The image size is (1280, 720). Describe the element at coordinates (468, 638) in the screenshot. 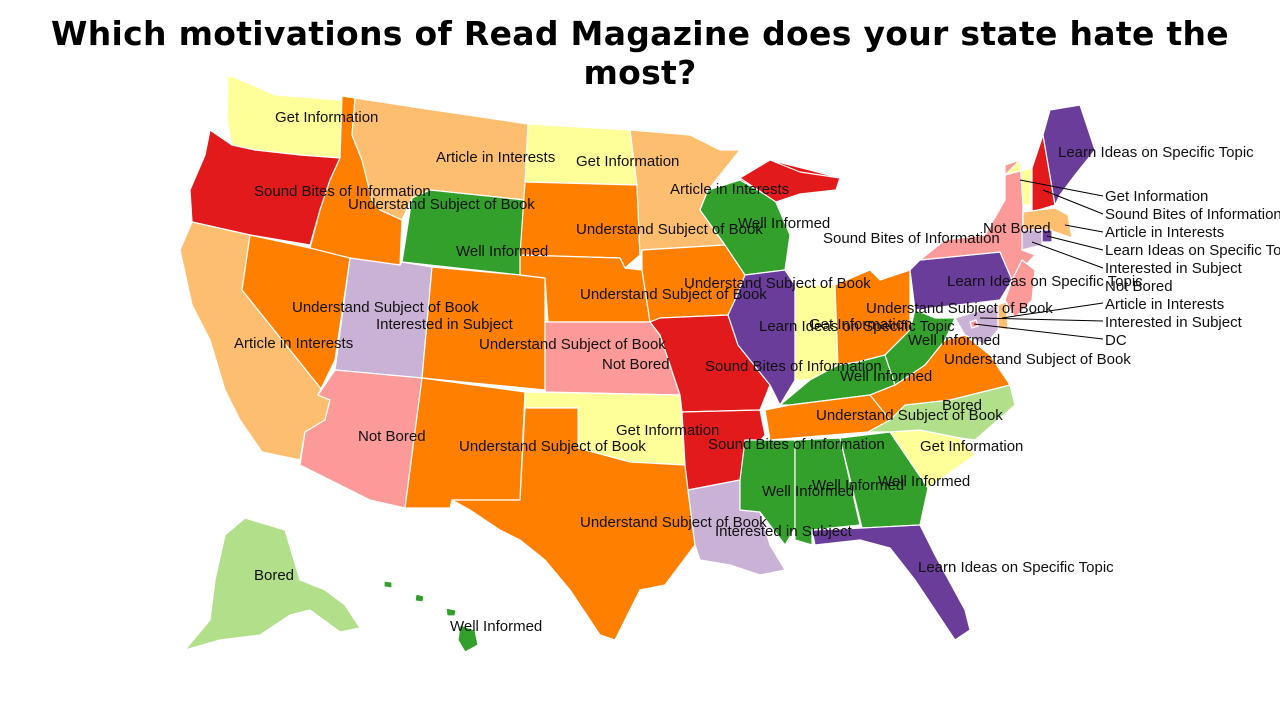

I see `state-HI` at that location.